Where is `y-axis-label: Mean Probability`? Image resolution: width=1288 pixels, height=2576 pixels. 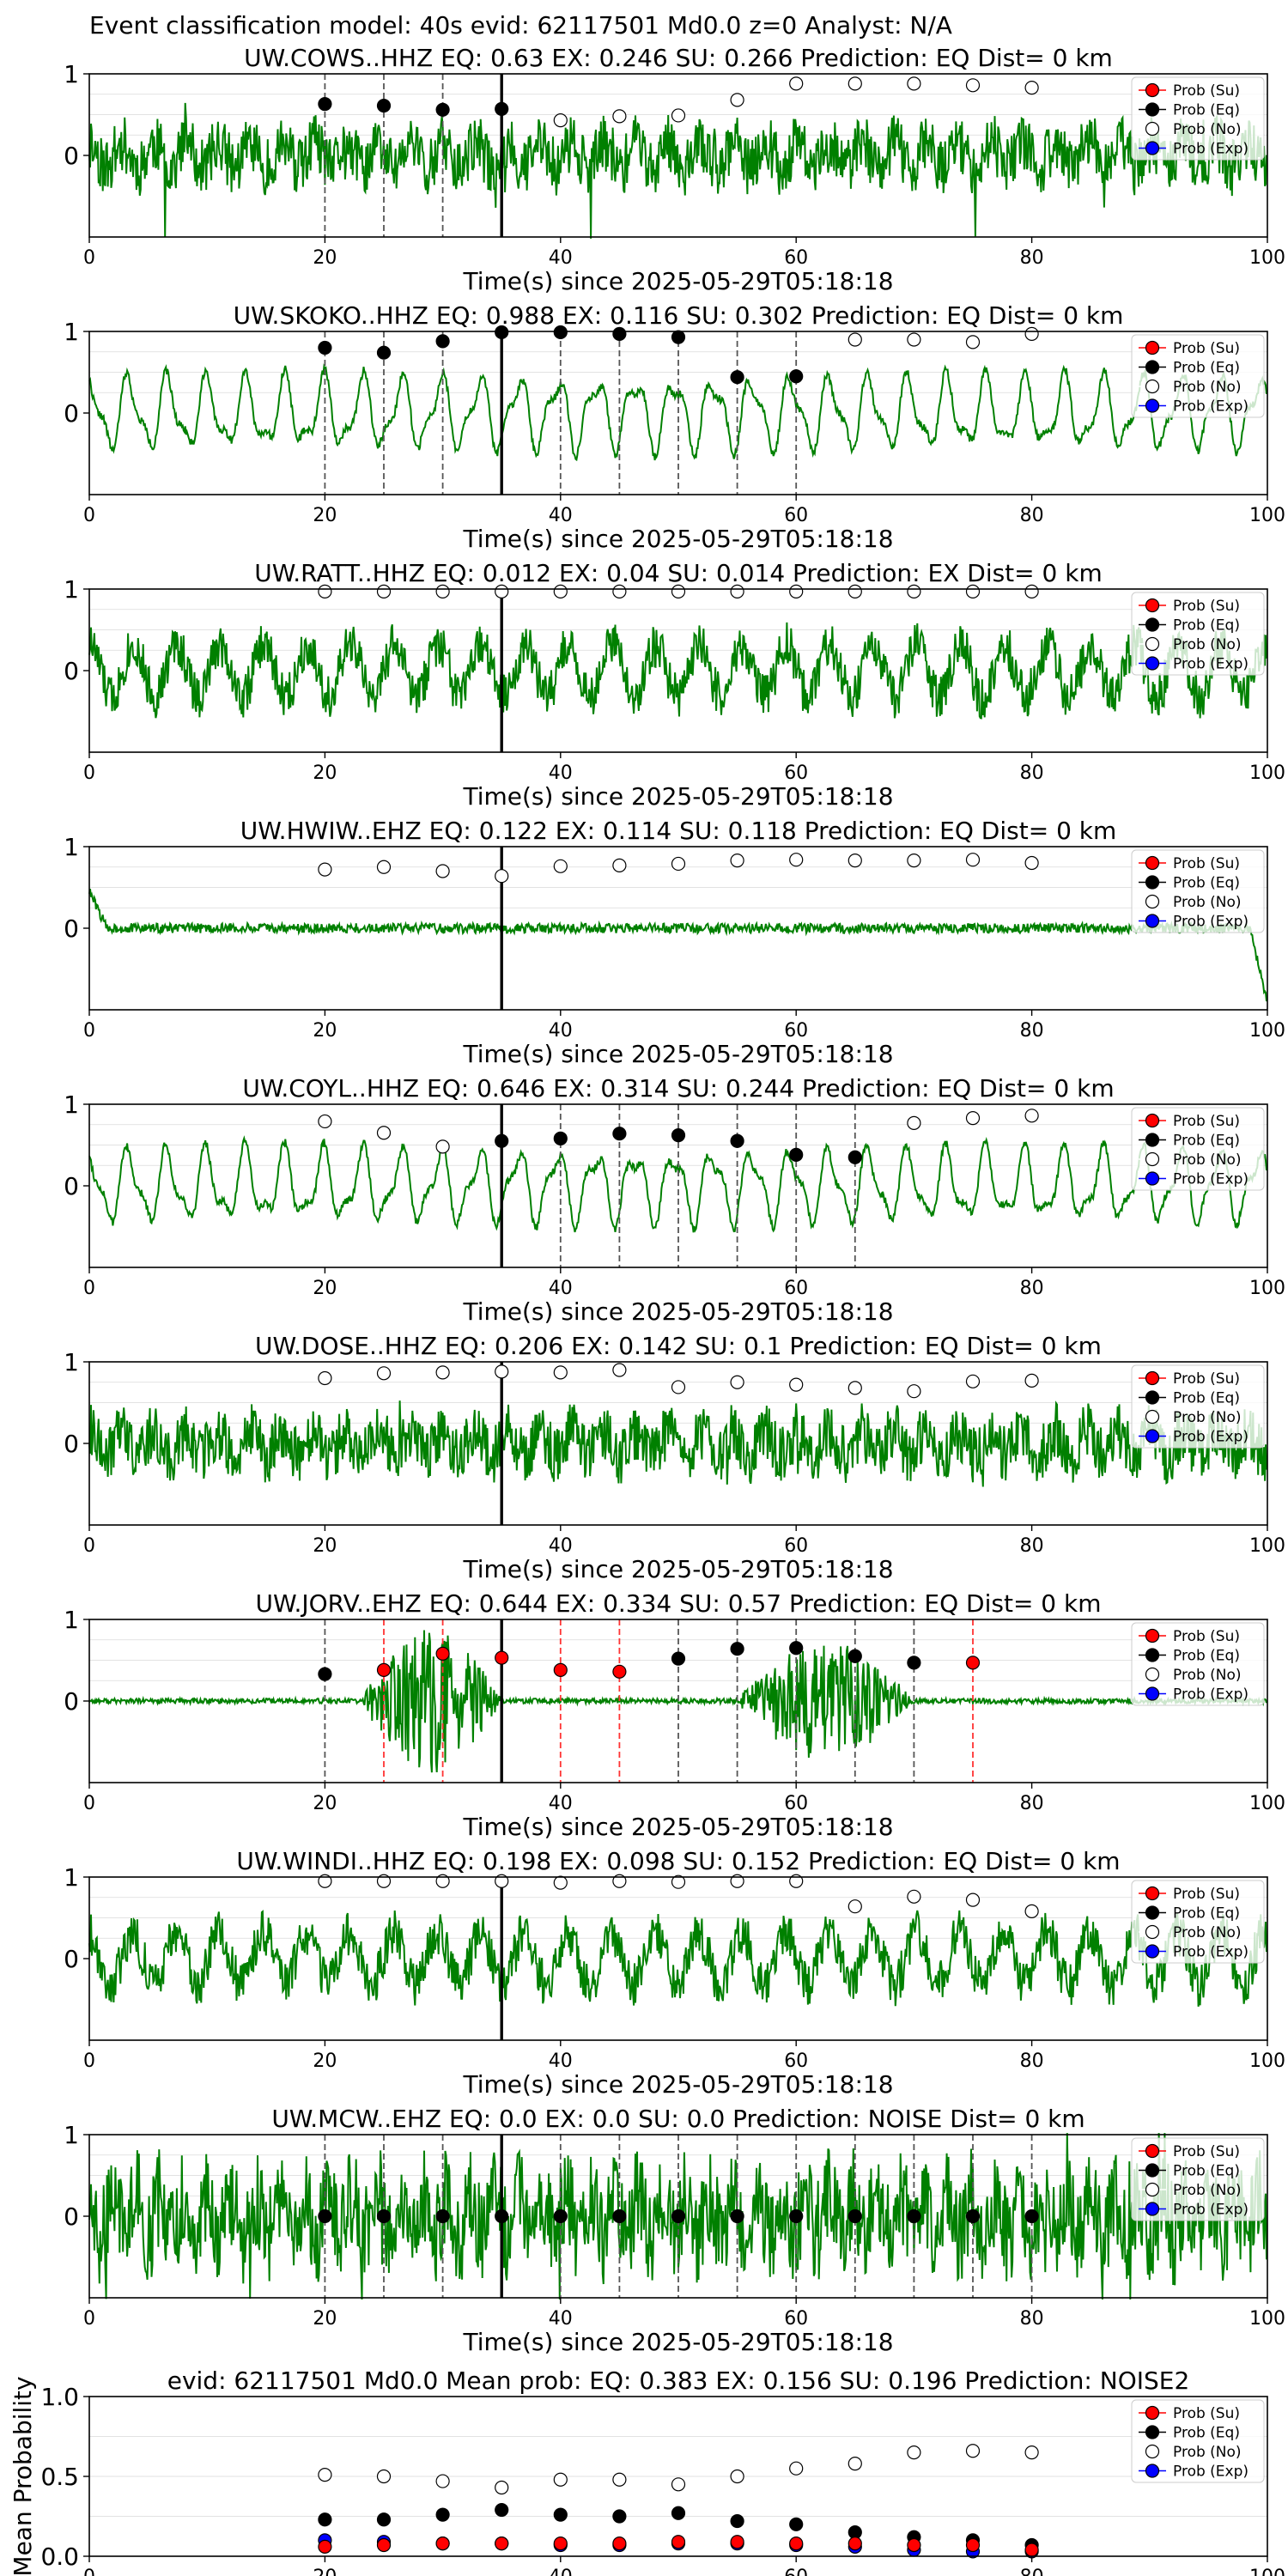
y-axis-label: Mean Probability is located at coordinates (23, 2476).